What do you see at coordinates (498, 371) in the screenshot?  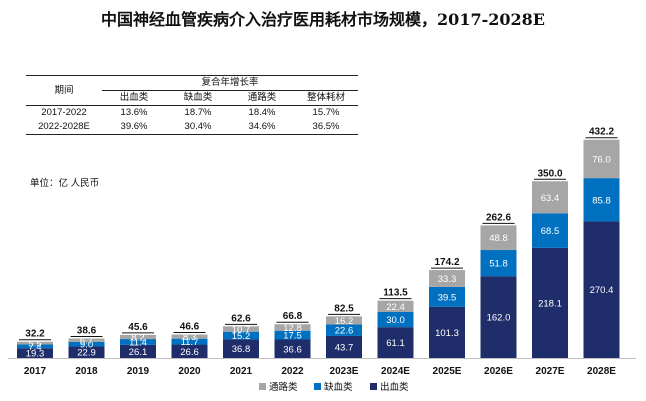 I see `x-tick-label-2026E: 2026E` at bounding box center [498, 371].